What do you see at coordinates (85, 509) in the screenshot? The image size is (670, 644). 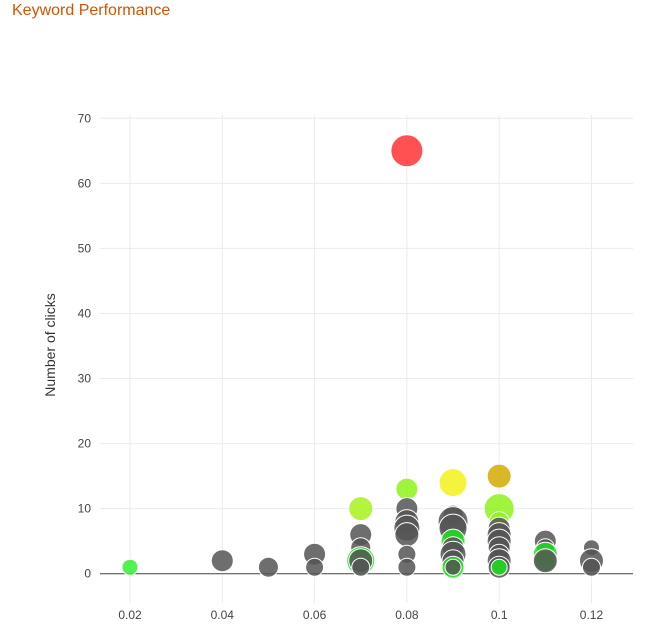 I see `y-tick-label: 10` at bounding box center [85, 509].